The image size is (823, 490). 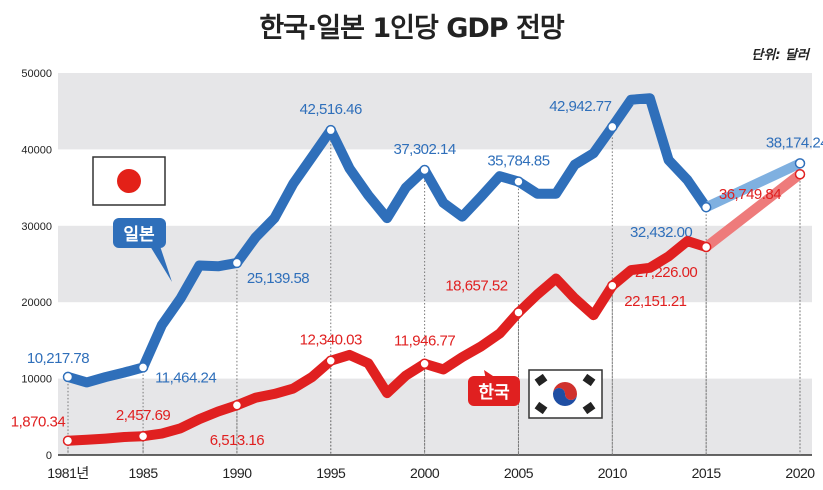 I want to click on data-label: 38,174.24, so click(x=794, y=142).